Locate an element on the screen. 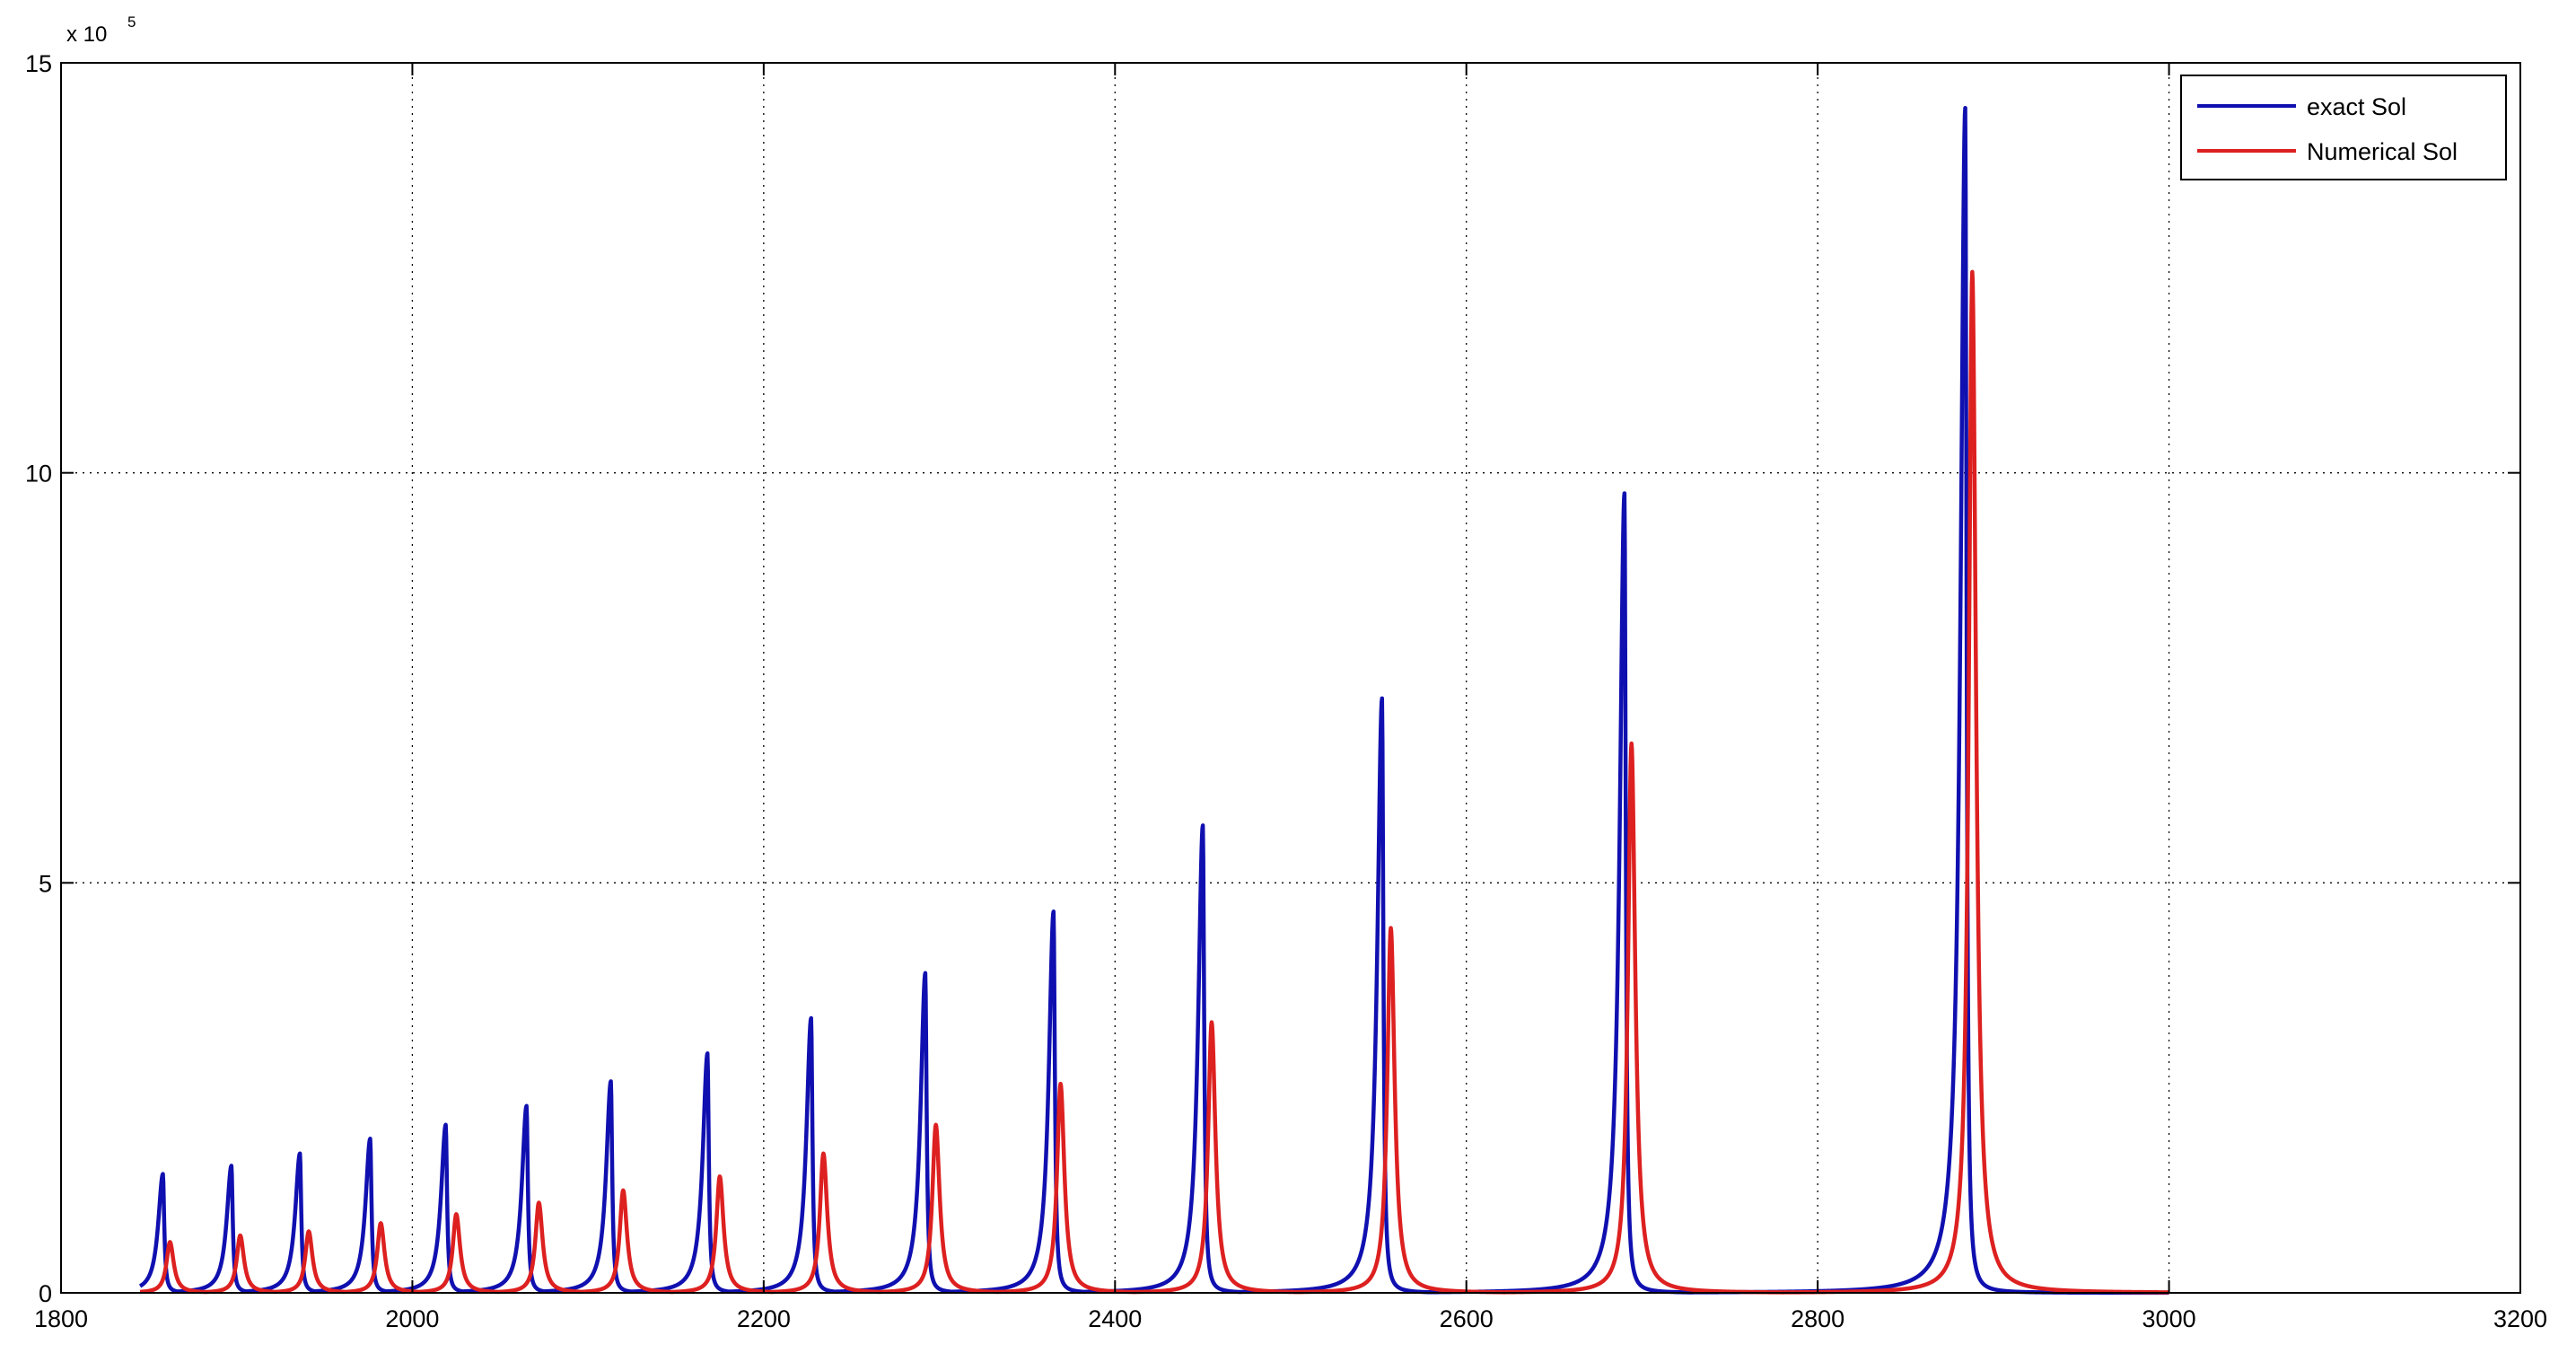 Image resolution: width=2576 pixels, height=1353 pixels. x-tick-label: 1800 is located at coordinates (61, 1318).